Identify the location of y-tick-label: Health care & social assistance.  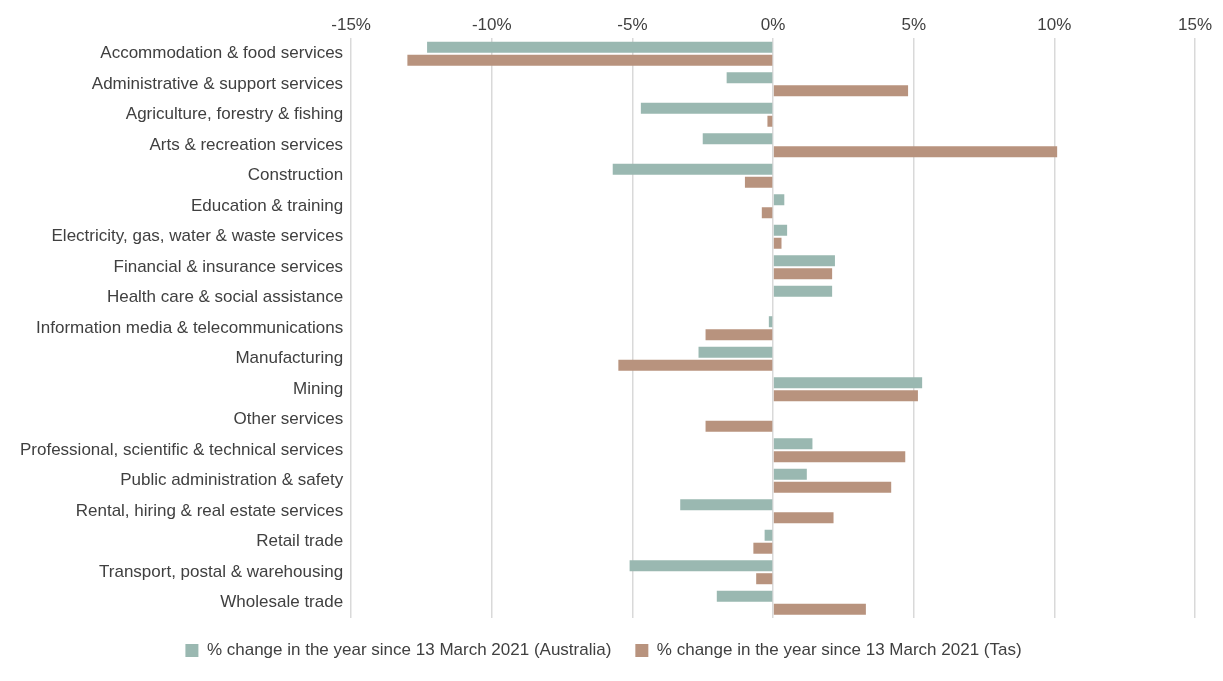
(225, 297).